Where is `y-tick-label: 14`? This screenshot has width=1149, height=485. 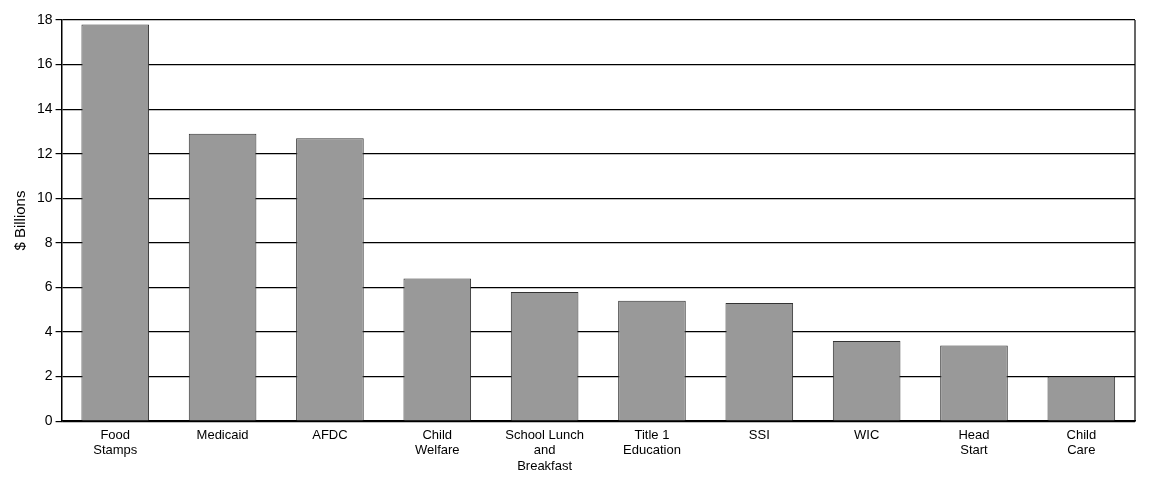 y-tick-label: 14 is located at coordinates (44, 108).